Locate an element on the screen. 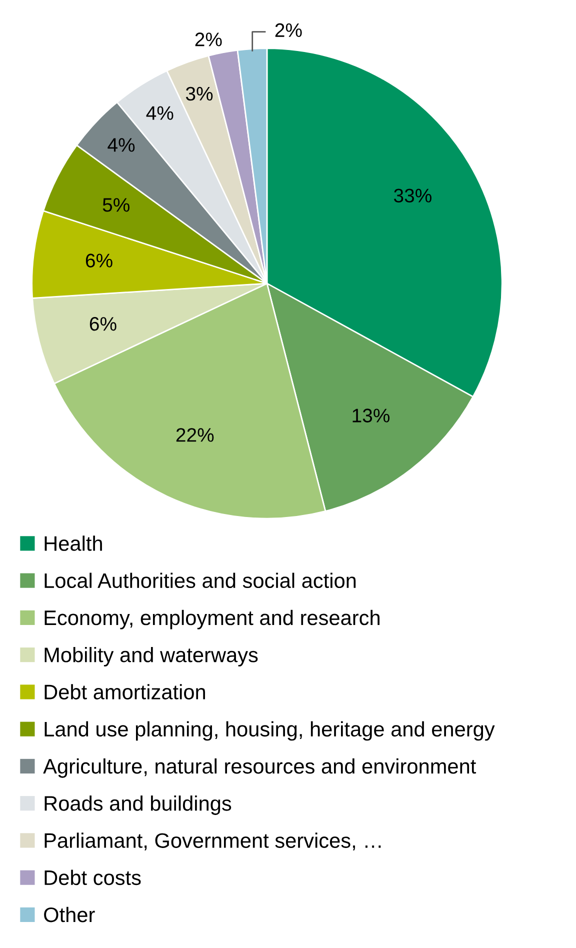 This screenshot has height=948, width=576. legend-label: Health is located at coordinates (73, 543).